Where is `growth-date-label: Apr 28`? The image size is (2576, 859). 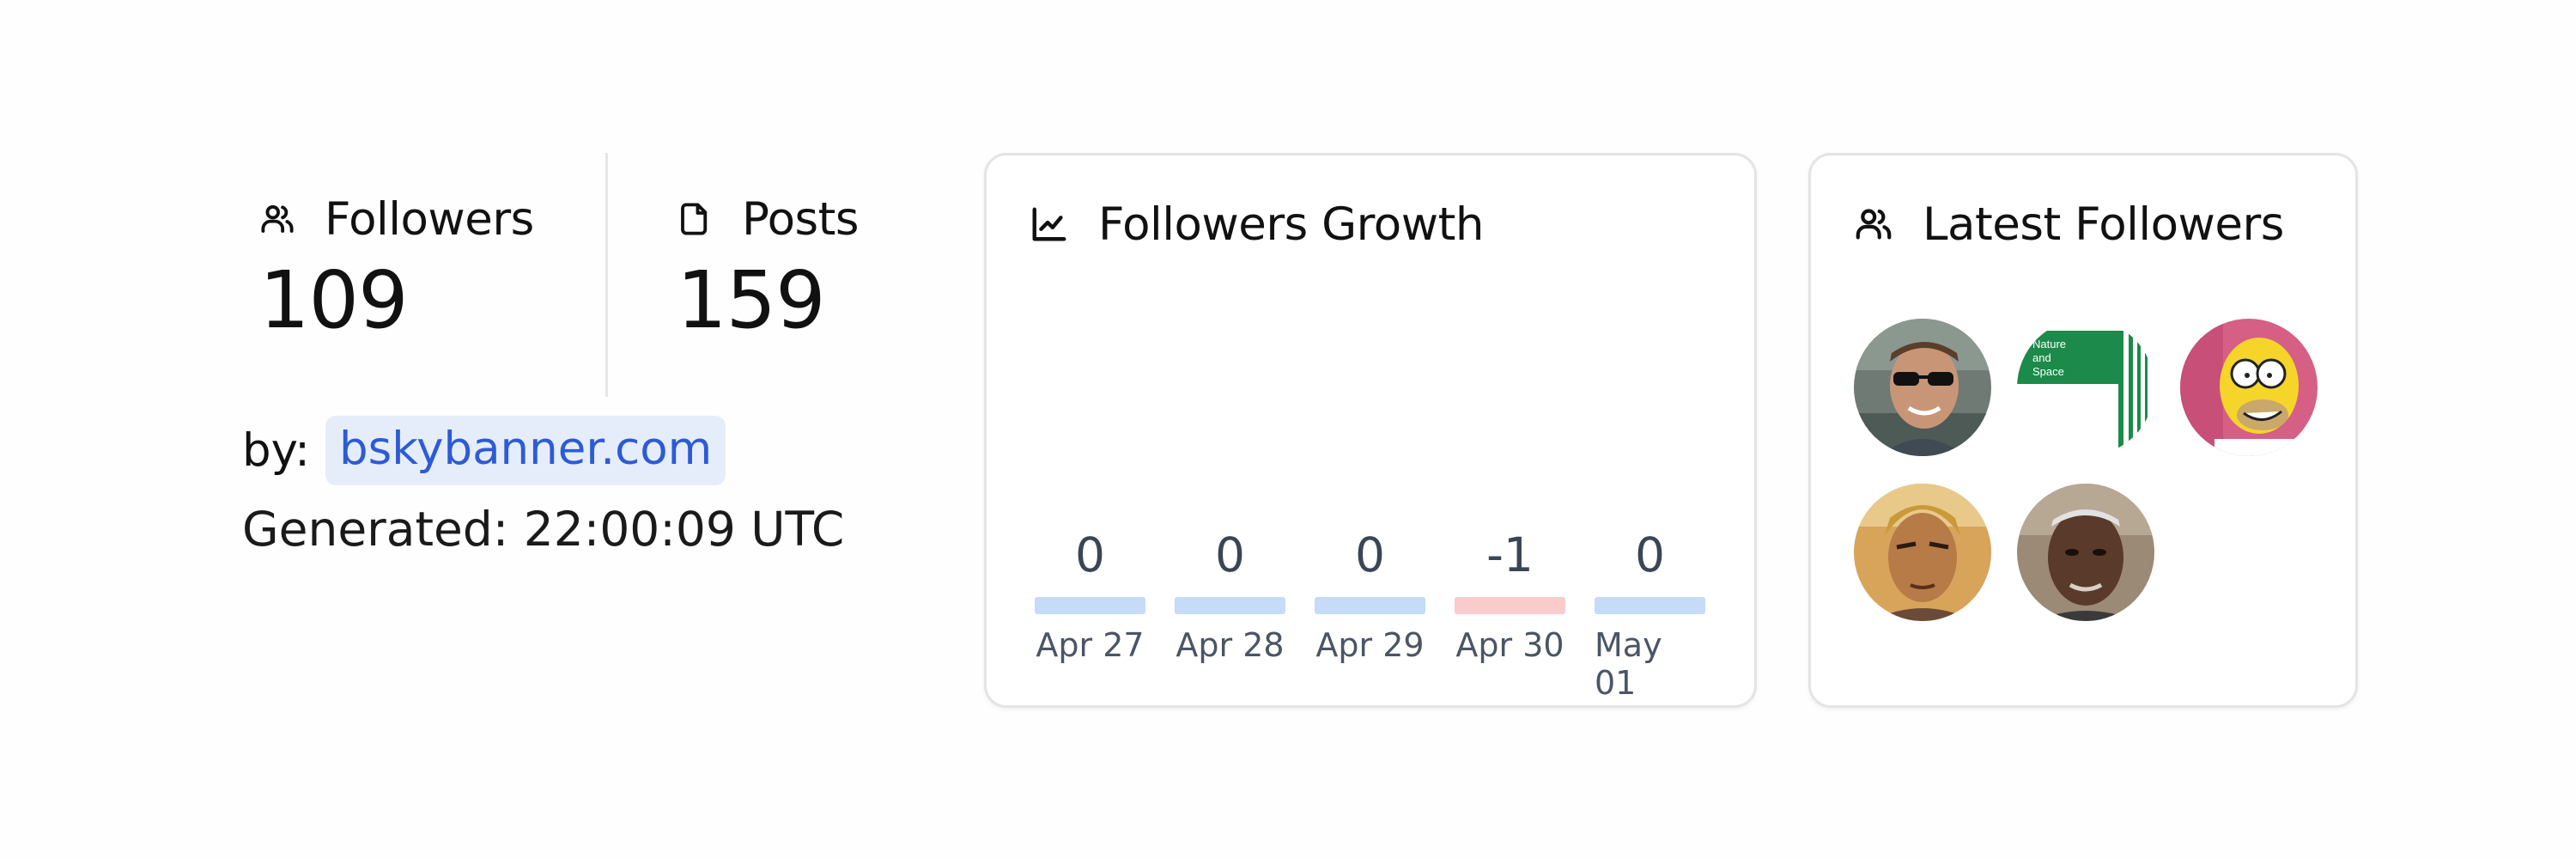
growth-date-label: Apr 28 is located at coordinates (1230, 645).